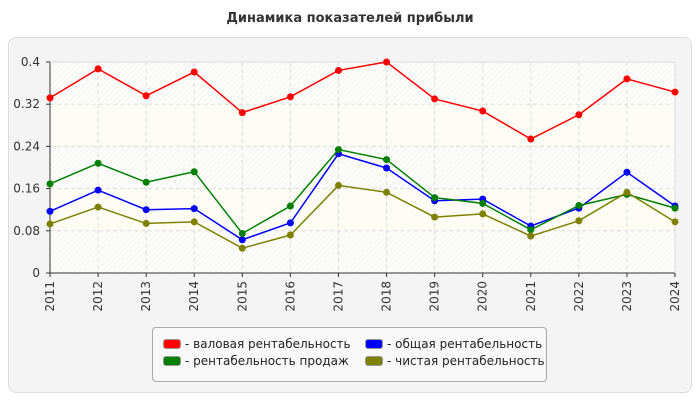 The height and width of the screenshot is (400, 700). What do you see at coordinates (26, 146) in the screenshot?
I see `y-tick-label: 0.24` at bounding box center [26, 146].